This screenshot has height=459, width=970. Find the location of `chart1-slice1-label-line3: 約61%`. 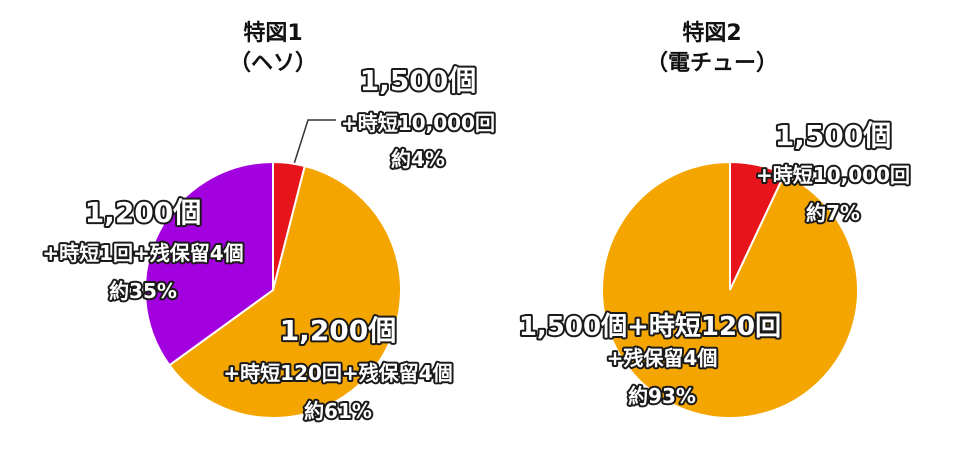

chart1-slice1-label-line3: 約61% is located at coordinates (338, 411).